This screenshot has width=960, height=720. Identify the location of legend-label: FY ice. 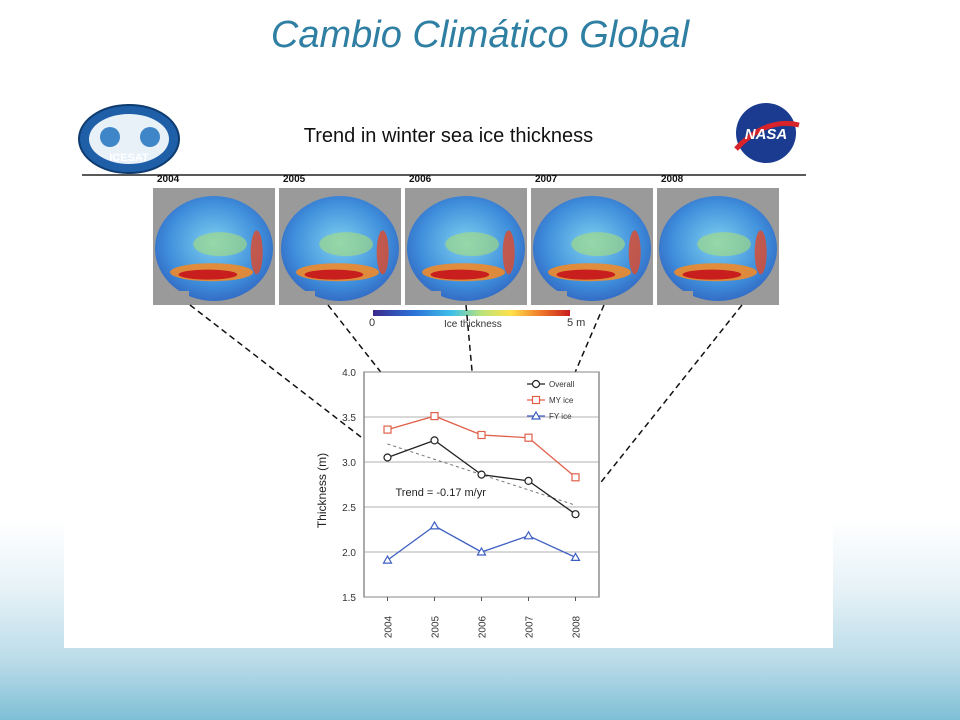
(560, 416).